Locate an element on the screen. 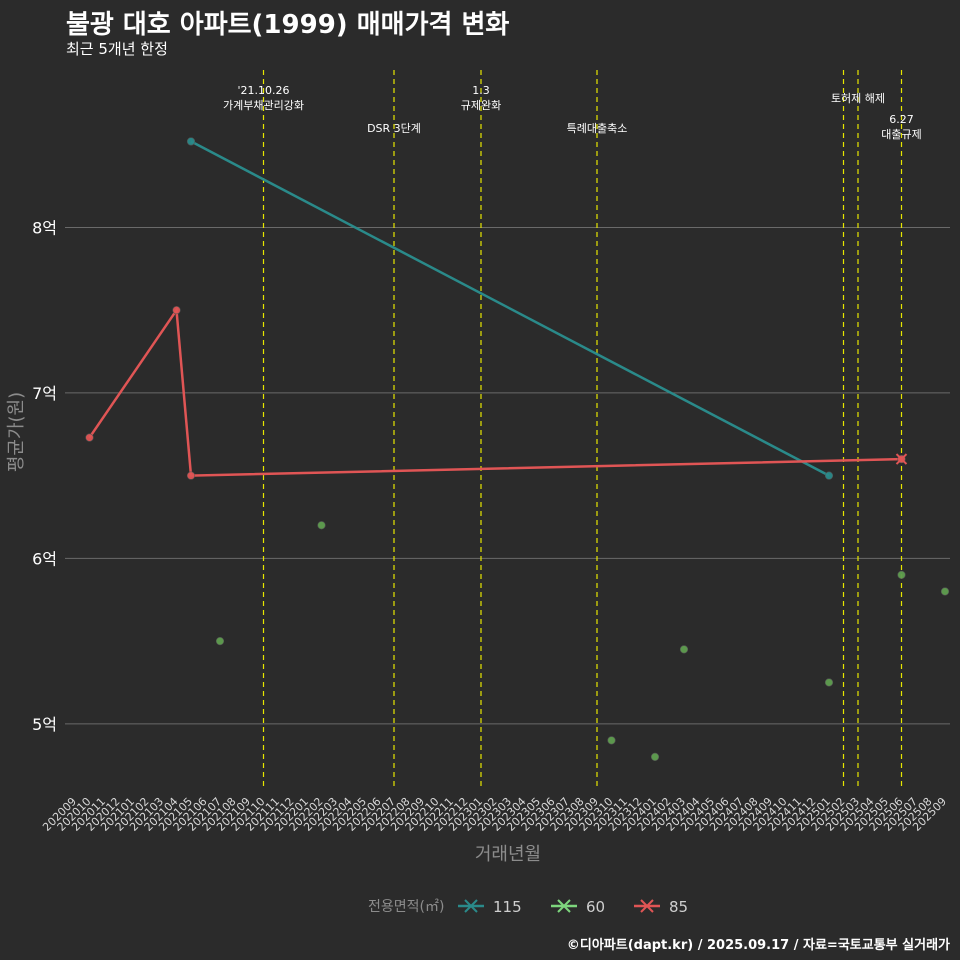 This screenshot has width=960, height=960. legend-label: 60 is located at coordinates (595, 907).